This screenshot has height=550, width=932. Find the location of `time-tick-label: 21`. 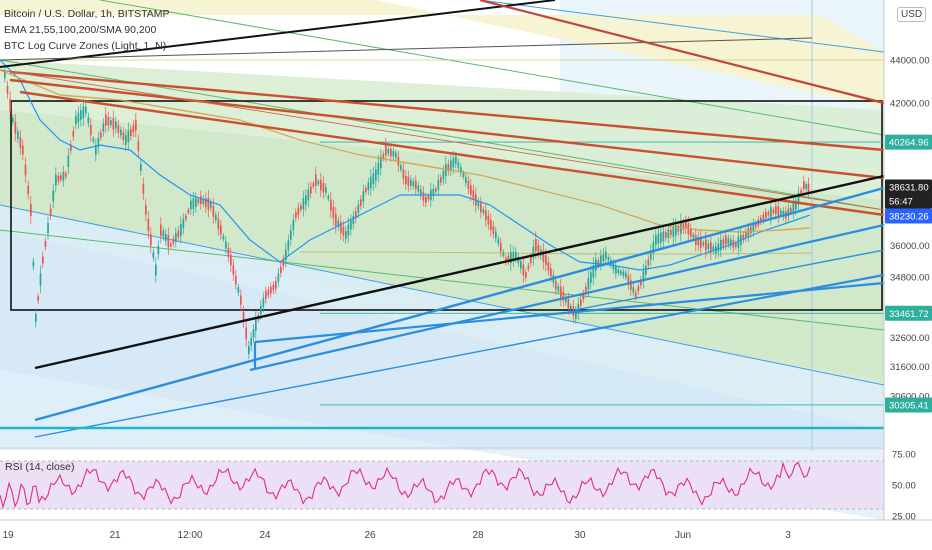

time-tick-label: 21 is located at coordinates (115, 535).